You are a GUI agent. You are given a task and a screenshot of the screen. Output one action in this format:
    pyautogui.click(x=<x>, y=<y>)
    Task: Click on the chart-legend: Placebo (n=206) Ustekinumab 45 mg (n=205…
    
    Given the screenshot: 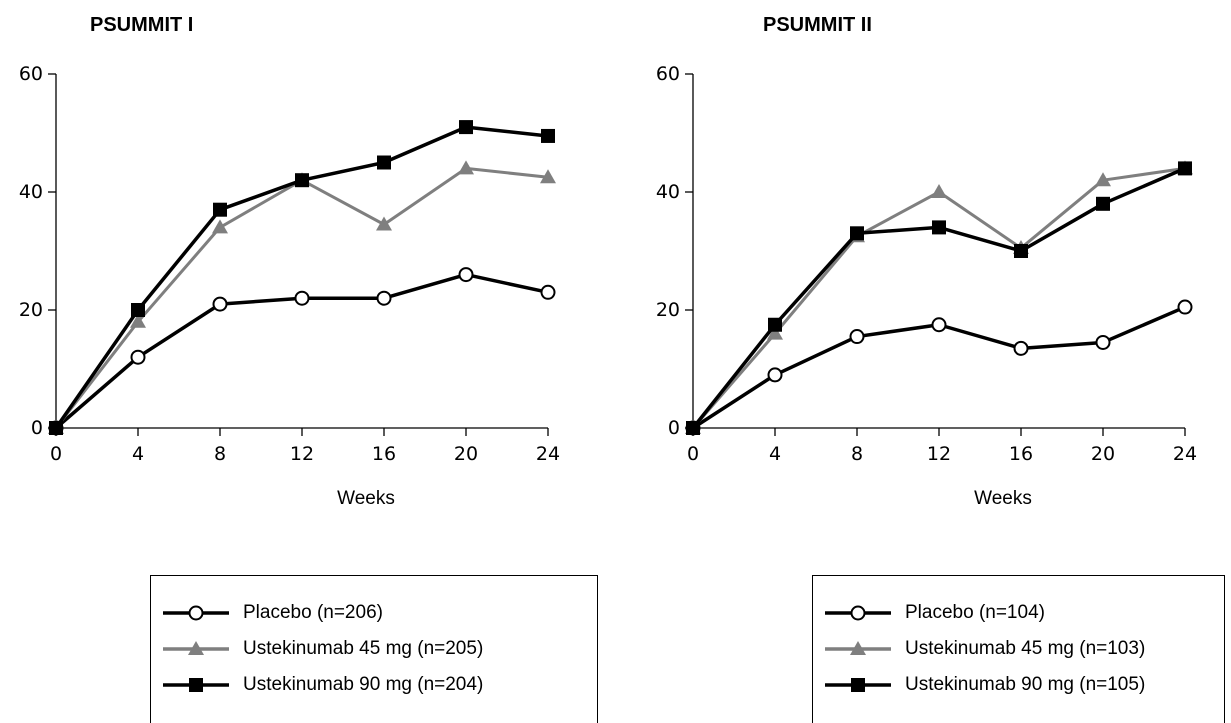 What is the action you would take?
    pyautogui.click(x=374, y=649)
    